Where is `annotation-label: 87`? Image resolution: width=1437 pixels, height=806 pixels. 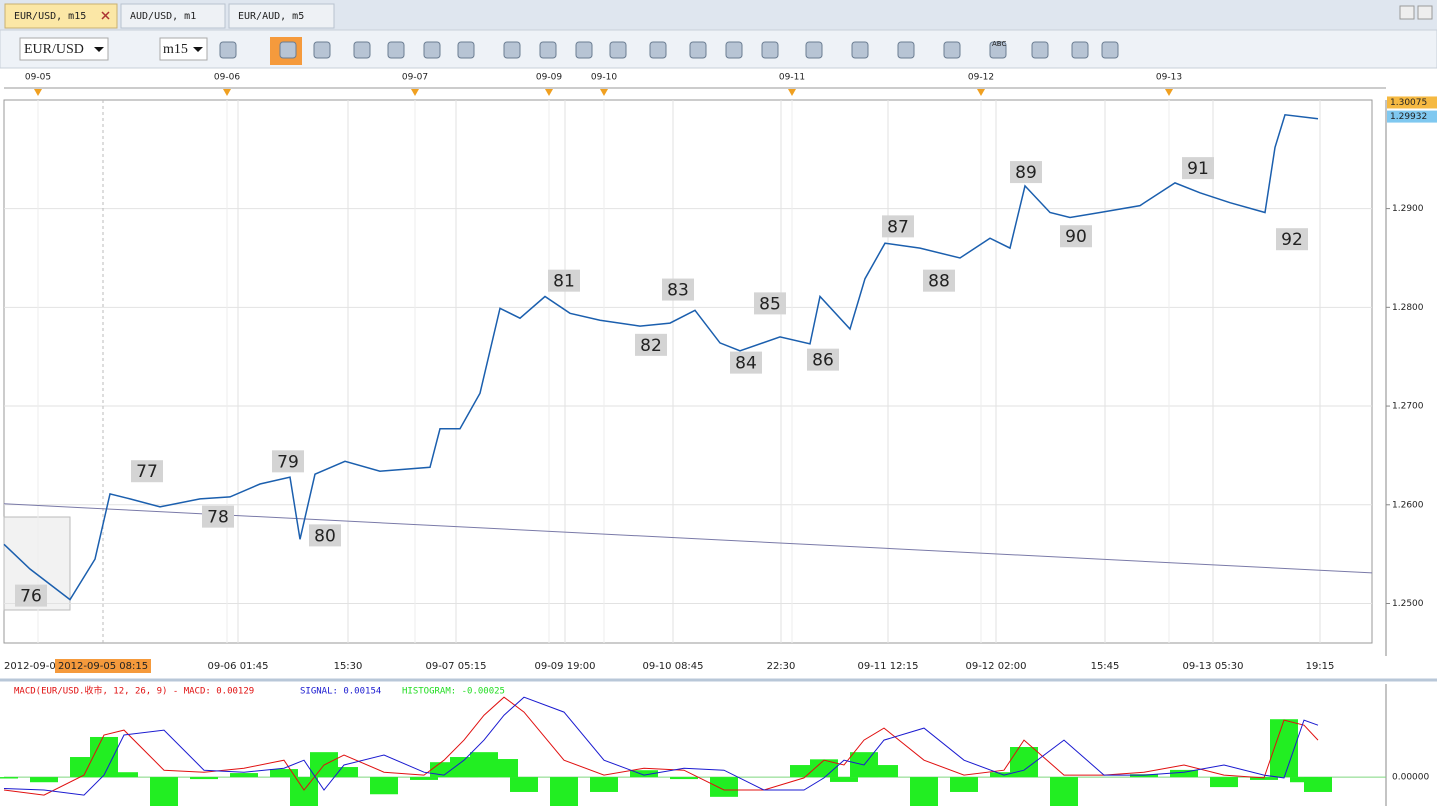
annotation-label: 87 is located at coordinates (898, 227).